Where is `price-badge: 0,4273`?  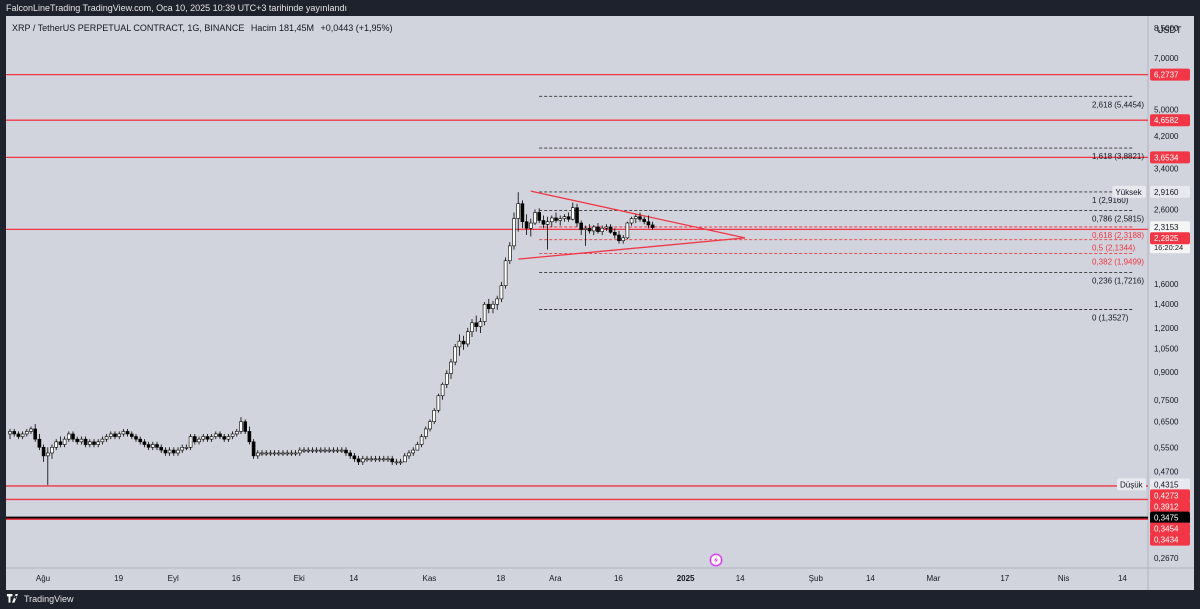
price-badge: 0,4273 is located at coordinates (1170, 495).